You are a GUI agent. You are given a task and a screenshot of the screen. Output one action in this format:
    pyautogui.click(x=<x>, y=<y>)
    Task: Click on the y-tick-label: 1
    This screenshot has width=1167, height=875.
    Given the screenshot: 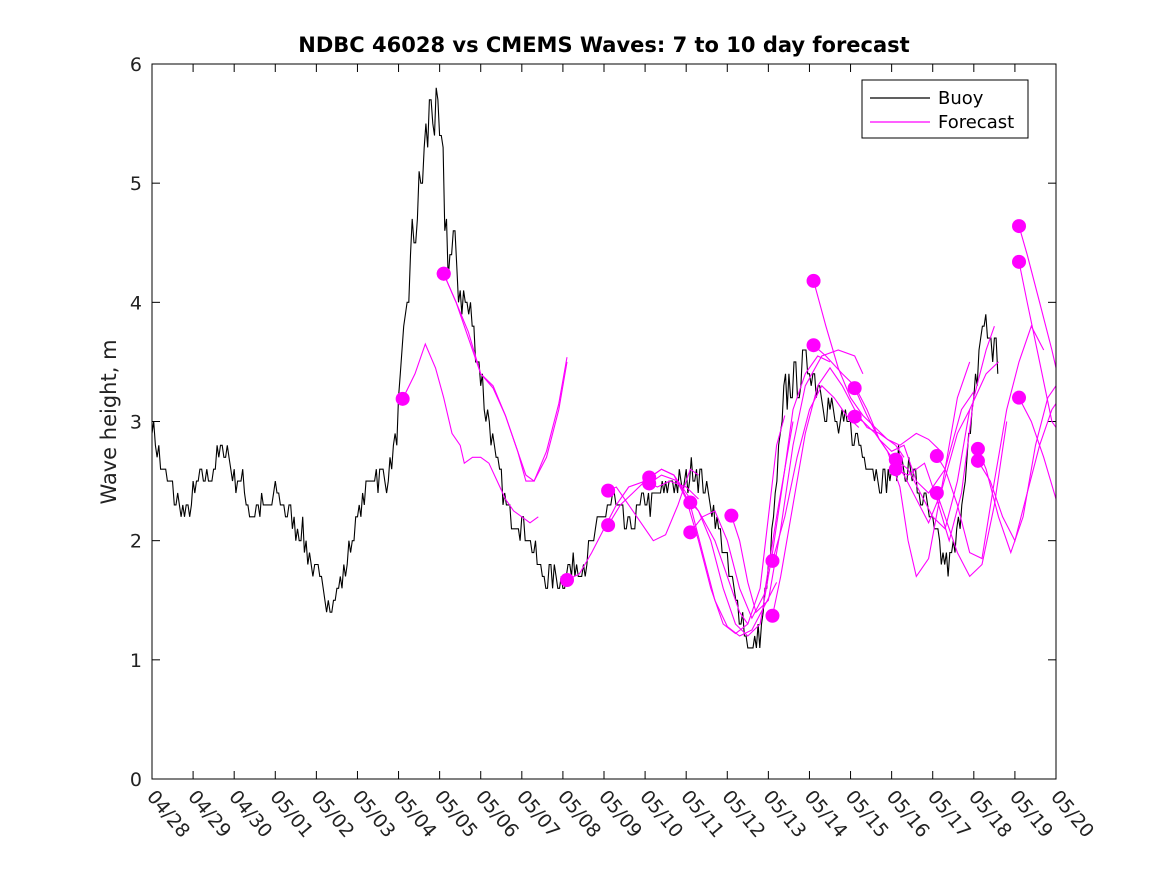 What is the action you would take?
    pyautogui.click(x=136, y=661)
    